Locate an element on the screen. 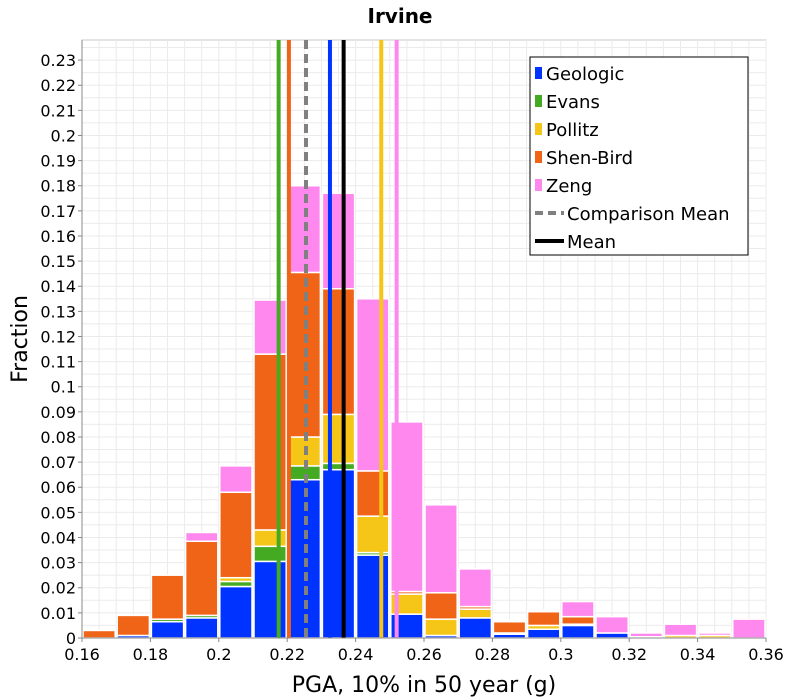  y-tick-label: 0.09 is located at coordinates (58, 412).